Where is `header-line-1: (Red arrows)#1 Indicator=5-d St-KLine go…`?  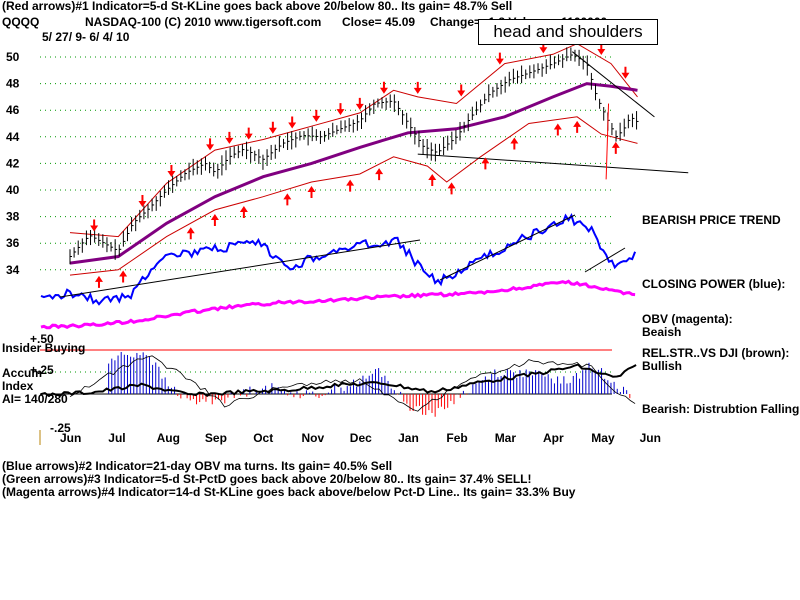 header-line-1: (Red arrows)#1 Indicator=5-d St-KLine go… is located at coordinates (257, 6).